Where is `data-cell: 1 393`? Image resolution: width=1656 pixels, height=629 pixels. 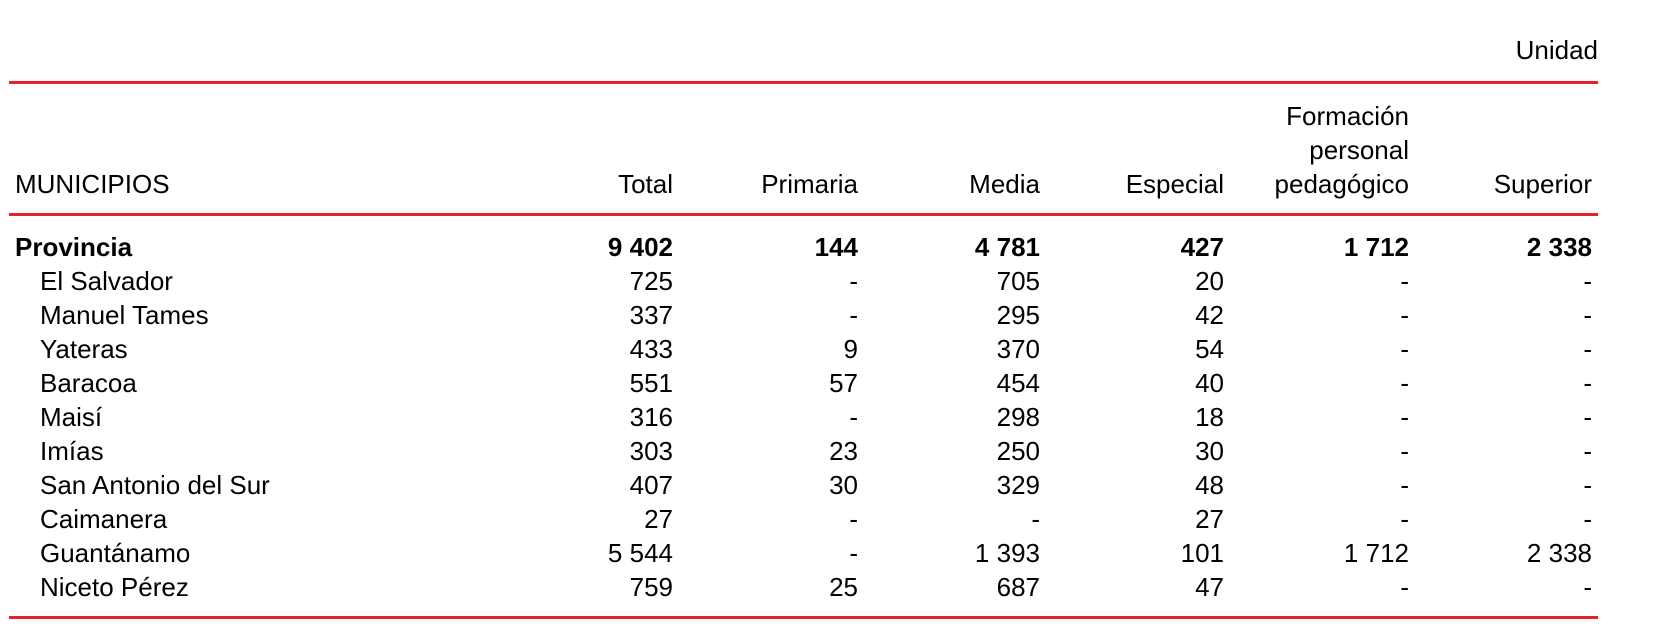 data-cell: 1 393 is located at coordinates (1007, 553).